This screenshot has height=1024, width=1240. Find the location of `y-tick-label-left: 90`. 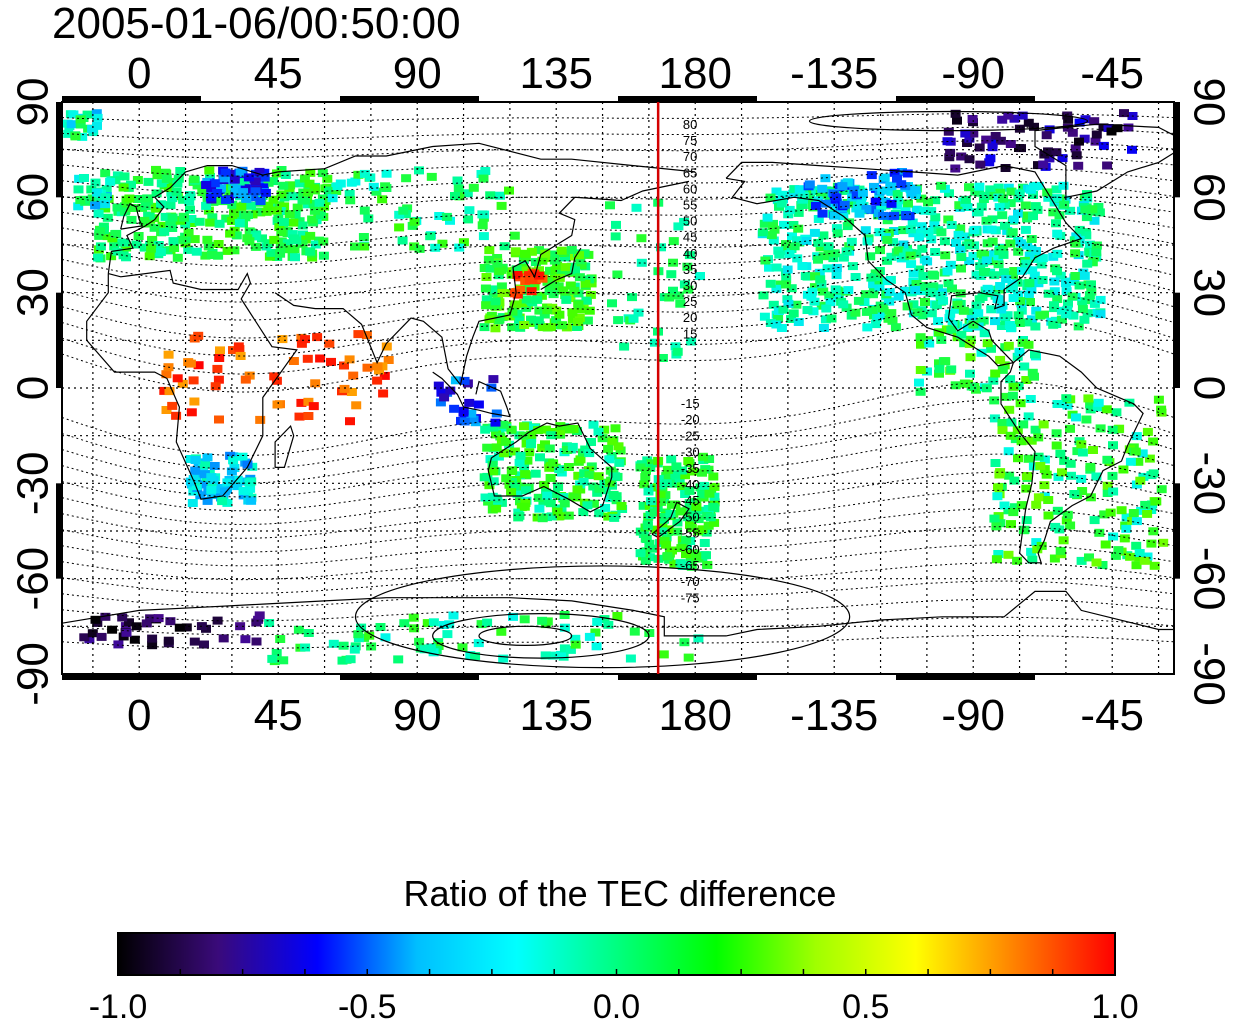

y-tick-label-left: 90 is located at coordinates (33, 102).